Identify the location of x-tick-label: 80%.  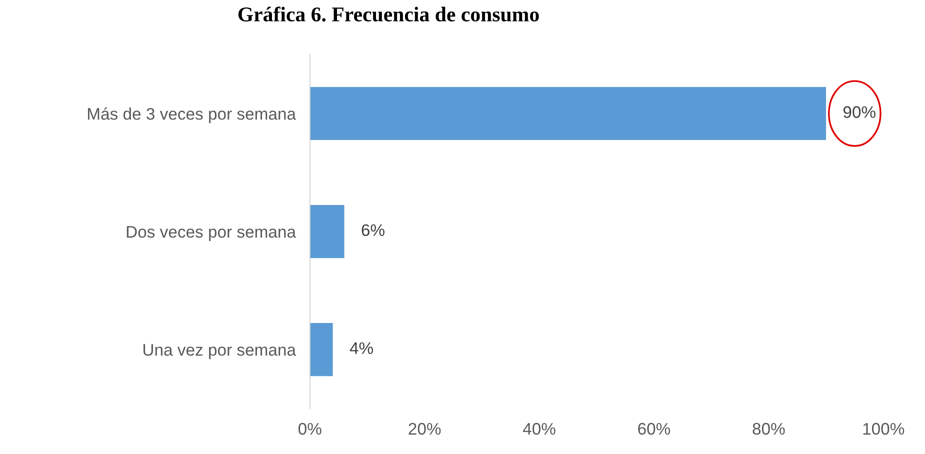
(768, 428).